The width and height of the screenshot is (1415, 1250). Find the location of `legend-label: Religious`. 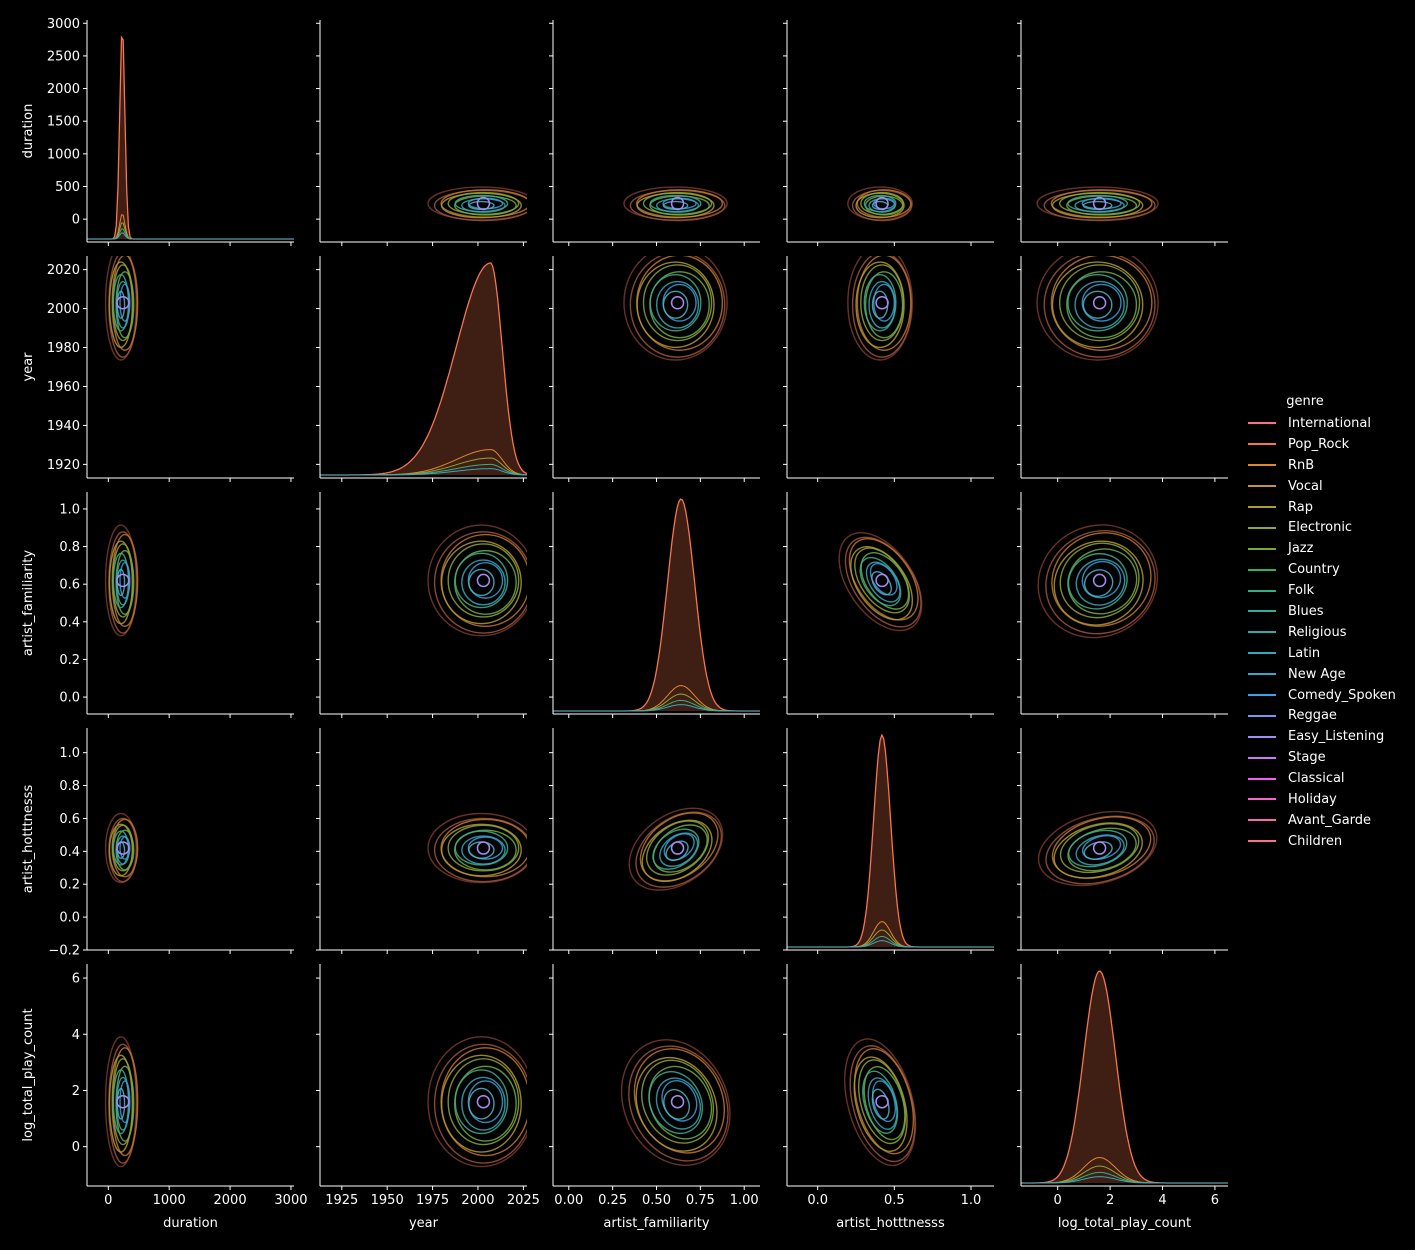

legend-label: Religious is located at coordinates (1317, 632).